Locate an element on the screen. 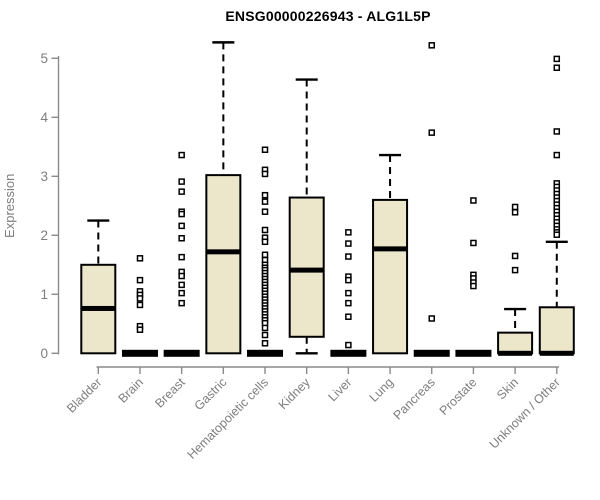 This screenshot has width=600, height=500. x-tick-label-lung: Lung is located at coordinates (382, 390).